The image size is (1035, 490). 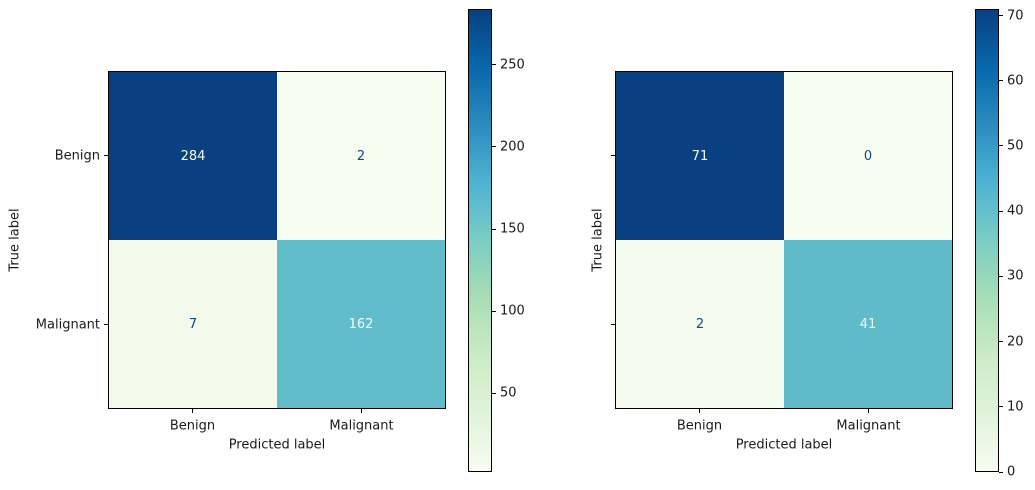 I want to click on left-colorbar-gradient, so click(x=480, y=240).